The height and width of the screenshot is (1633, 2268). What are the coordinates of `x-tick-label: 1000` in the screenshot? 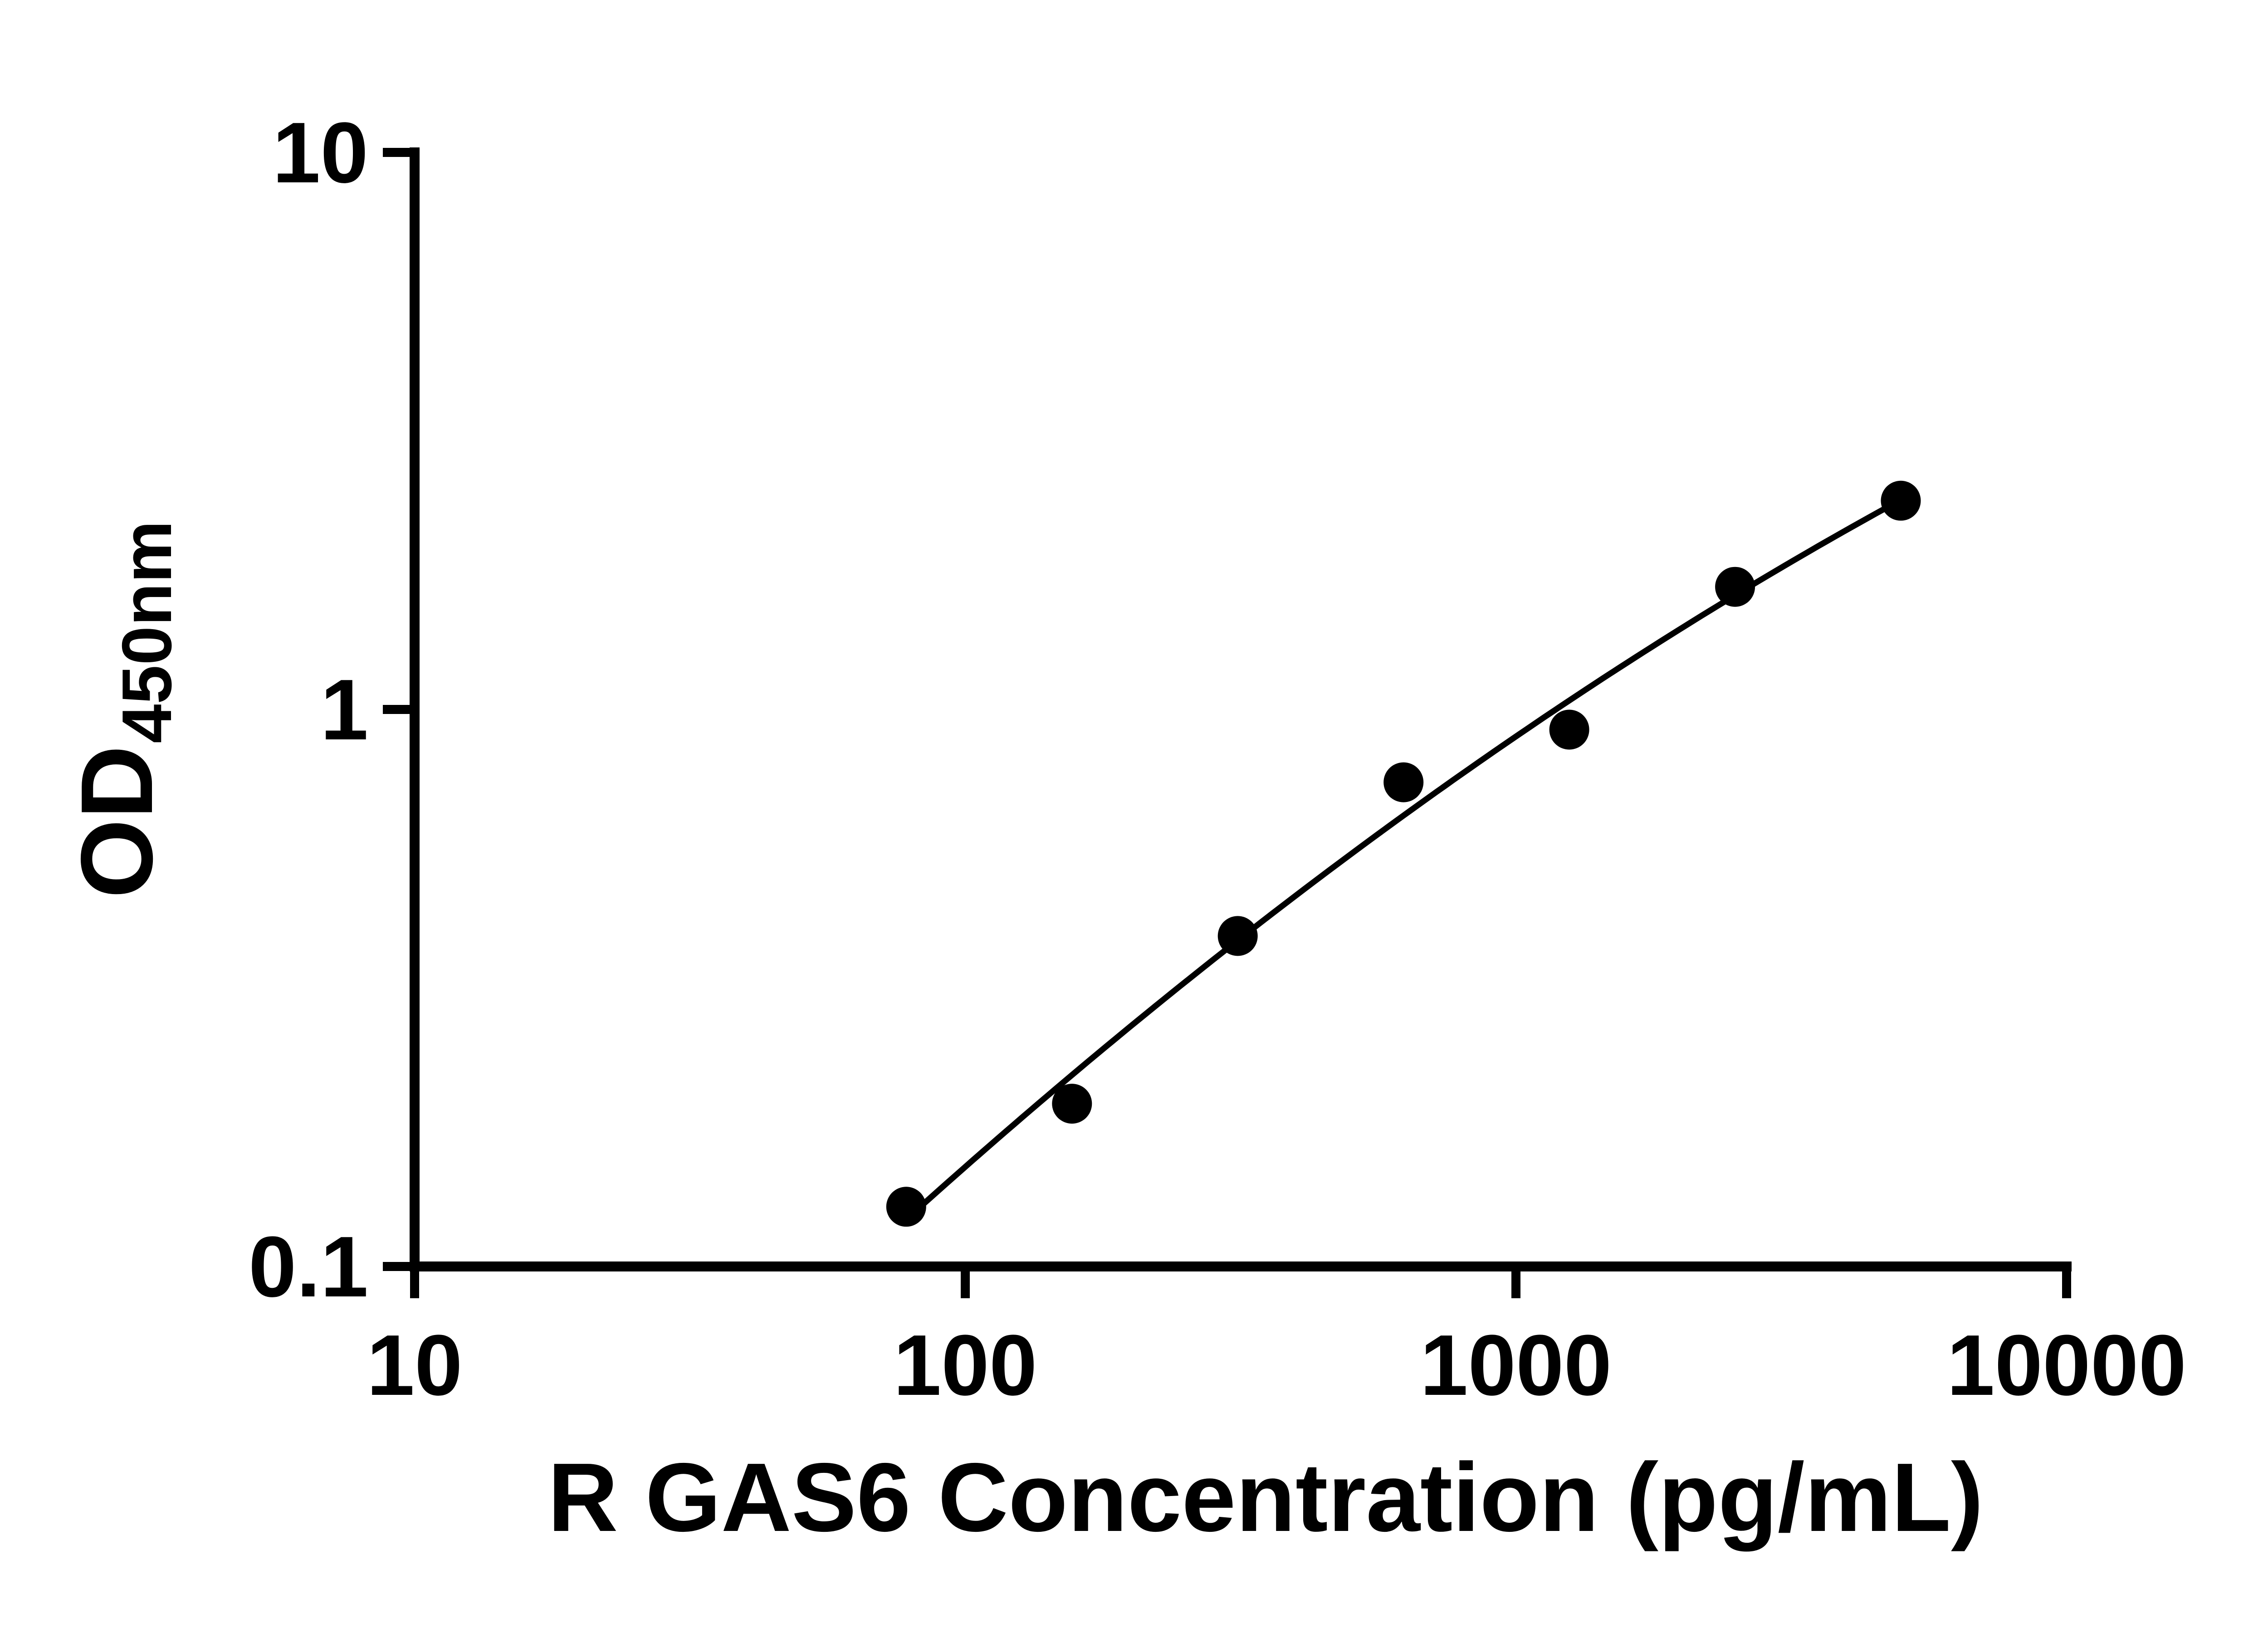 It's located at (1516, 1365).